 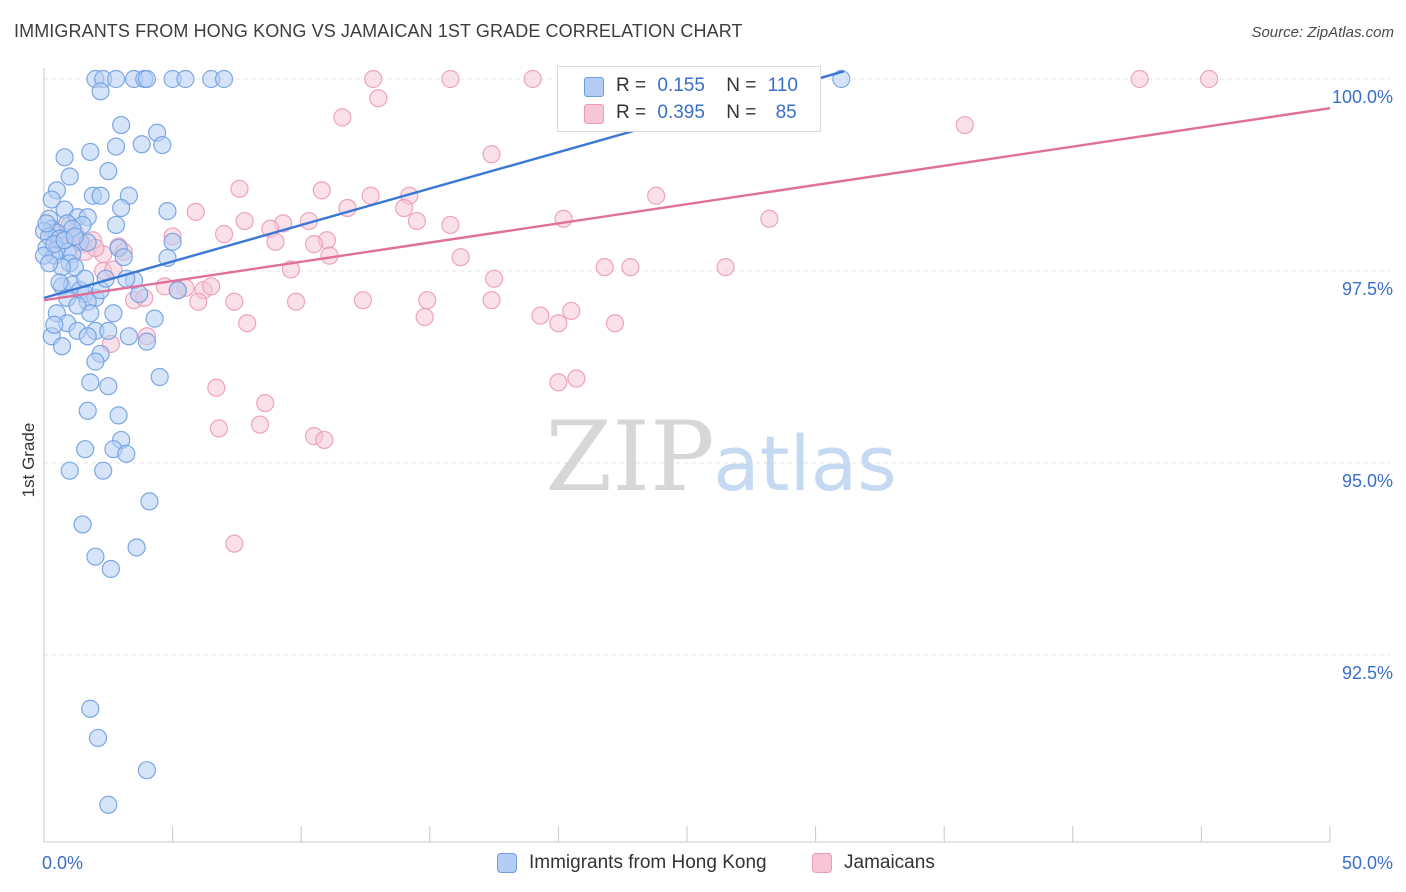 What do you see at coordinates (629, 457) in the screenshot?
I see `watermark-zip: ZIP` at bounding box center [629, 457].